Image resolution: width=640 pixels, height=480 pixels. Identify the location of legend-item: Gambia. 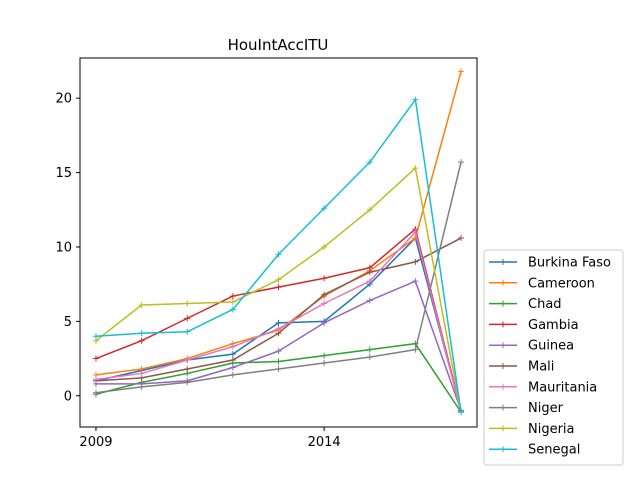
(534, 325).